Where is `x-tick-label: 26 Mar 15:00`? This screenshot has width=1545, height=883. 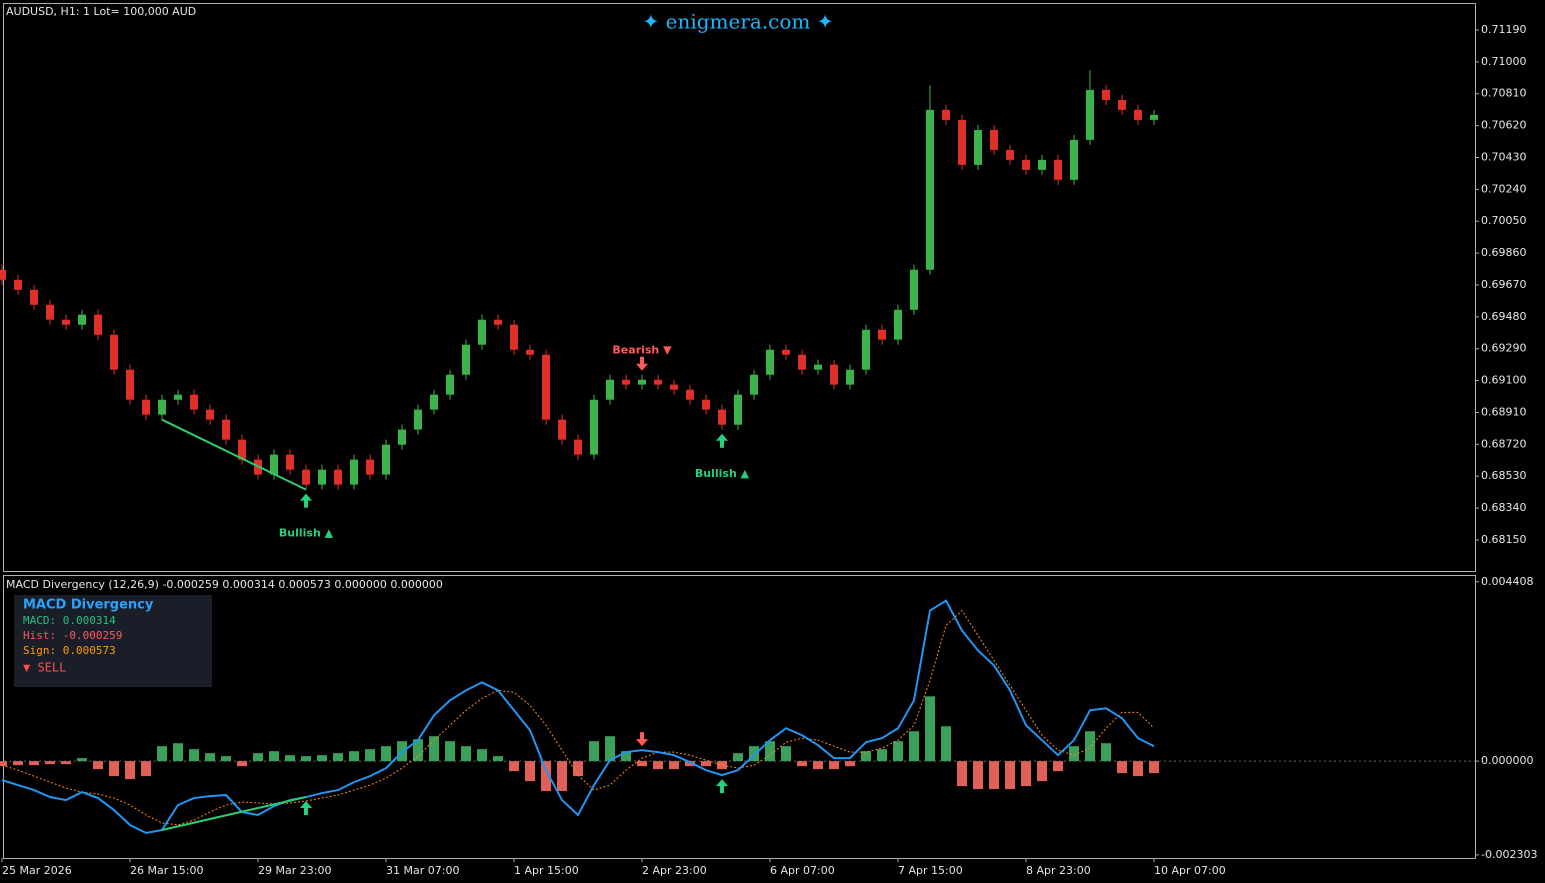 x-tick-label: 26 Mar 15:00 is located at coordinates (166, 870).